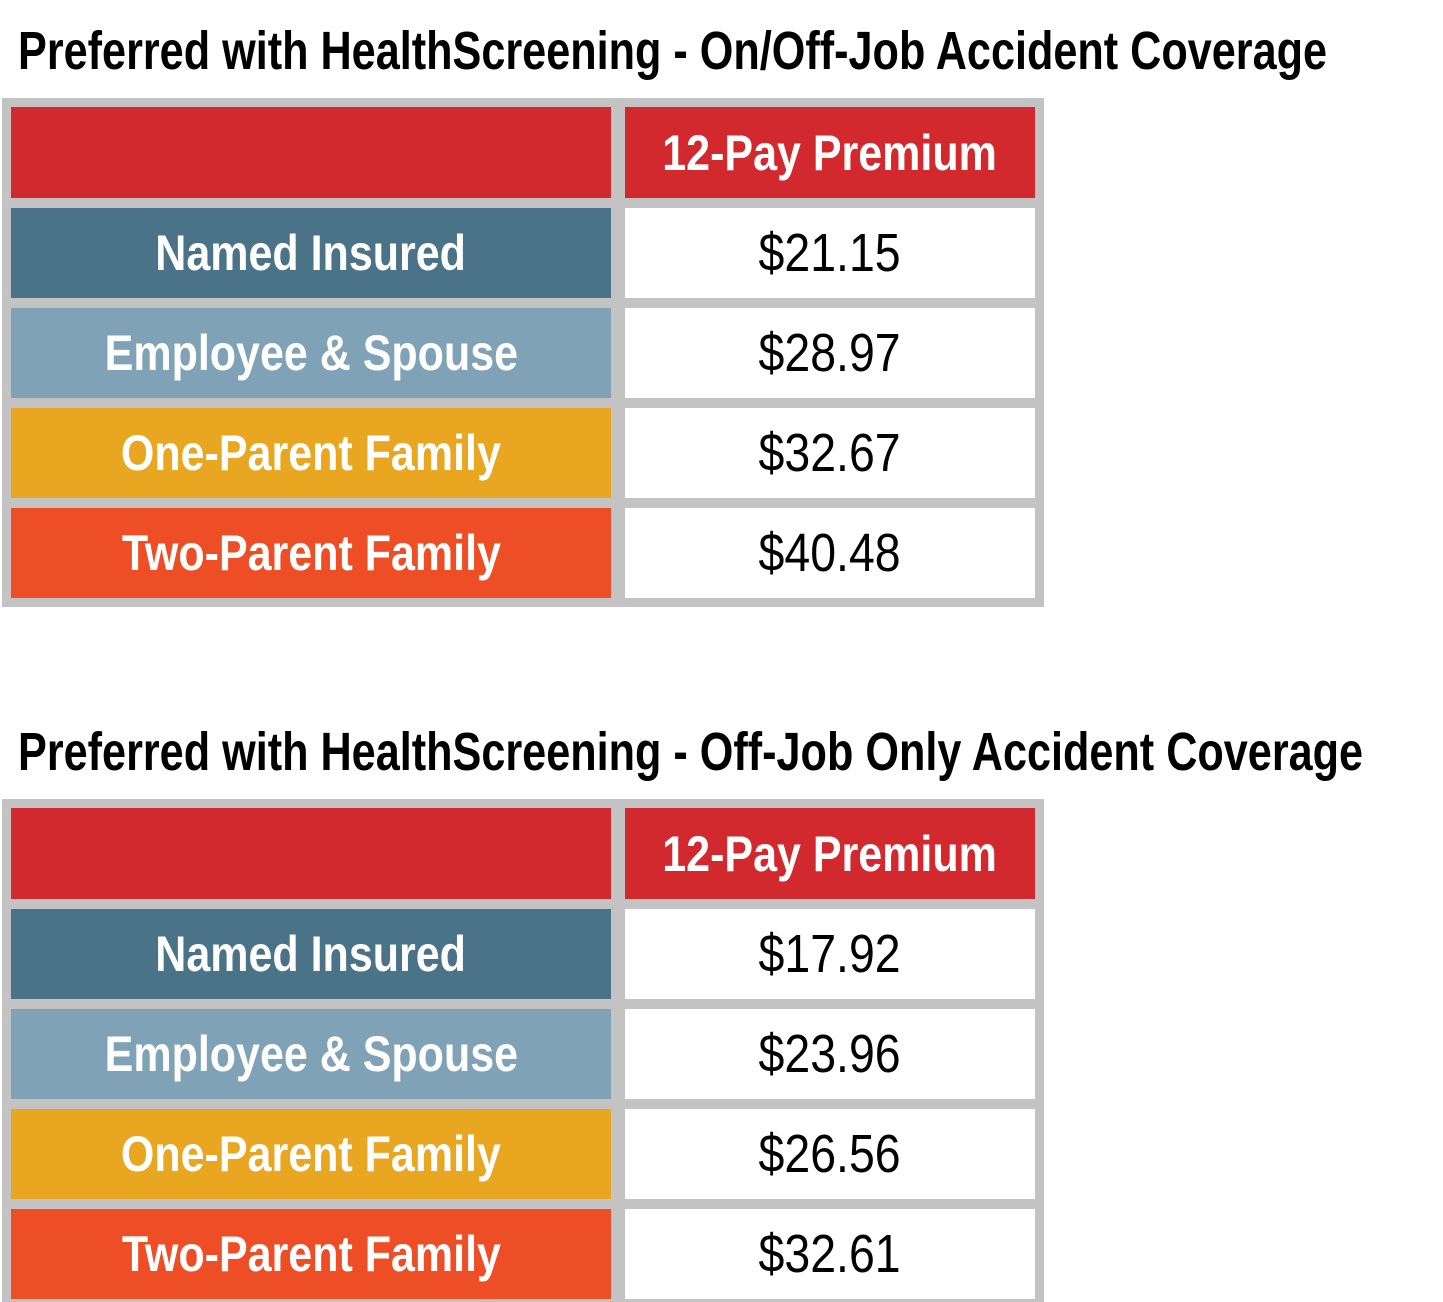  I want to click on row-value-text: $32.61, so click(830, 1254).